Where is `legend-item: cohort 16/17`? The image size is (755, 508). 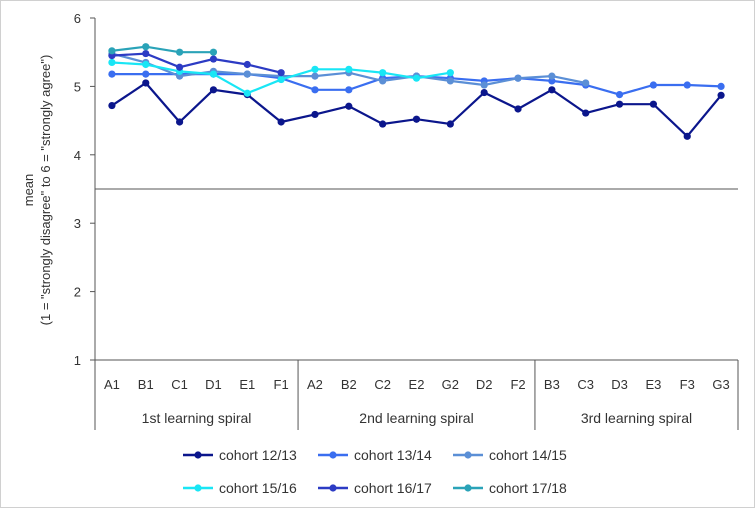 legend-item: cohort 16/17 is located at coordinates (375, 488).